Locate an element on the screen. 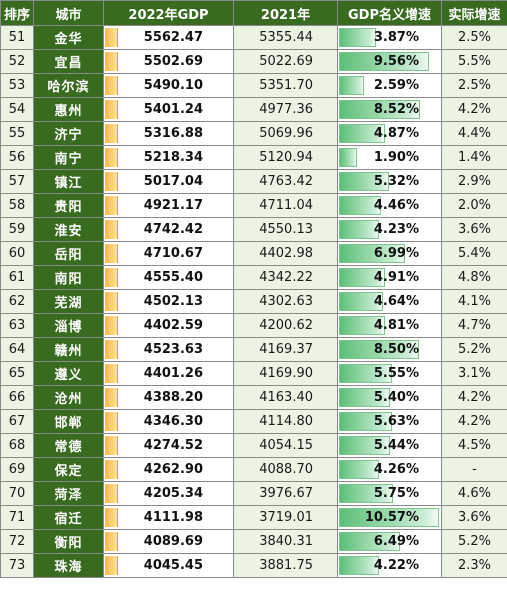  gdp-2022-value: 5490.10 is located at coordinates (173, 85).